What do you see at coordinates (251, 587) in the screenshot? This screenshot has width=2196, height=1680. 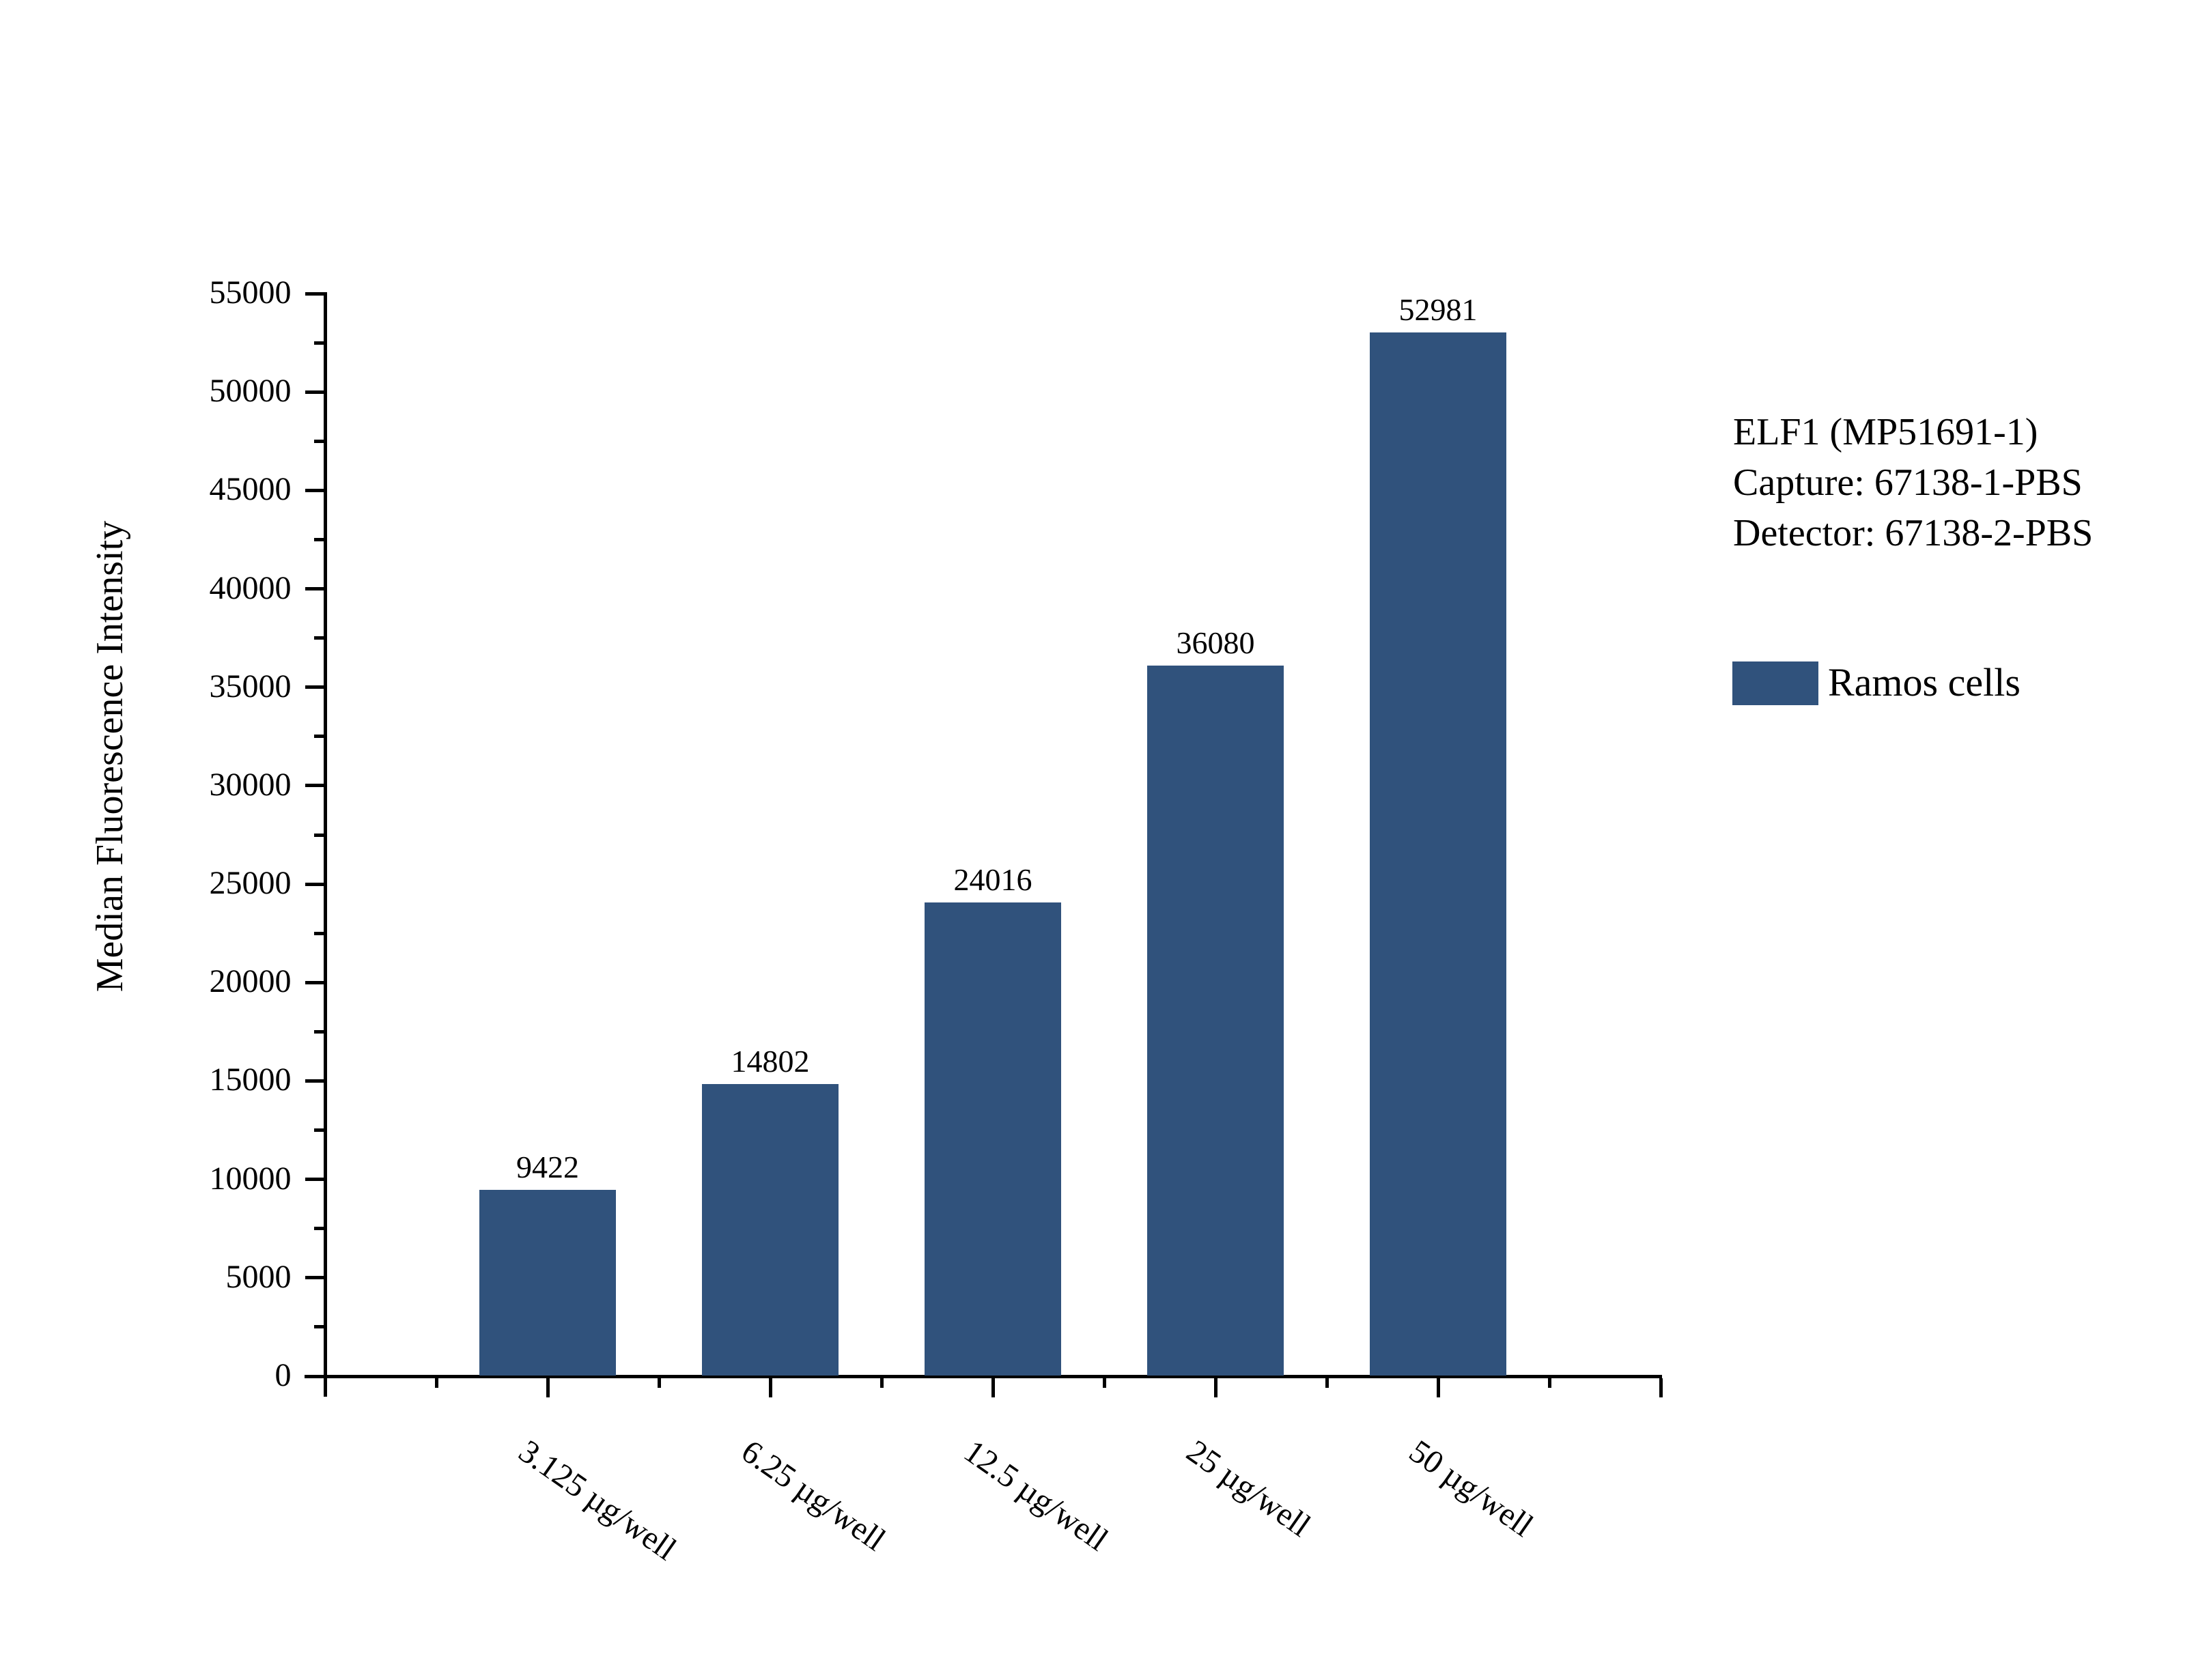 I see `y-tick-label: 40000` at bounding box center [251, 587].